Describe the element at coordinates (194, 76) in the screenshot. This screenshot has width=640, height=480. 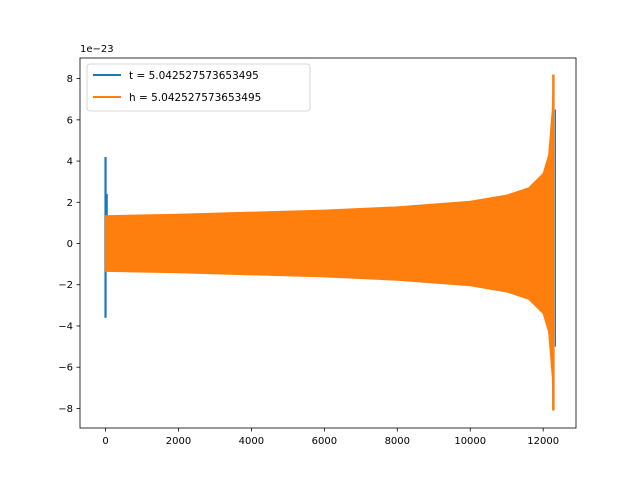
I see `legend-label-series-t: t = 5.042527573653495` at that location.